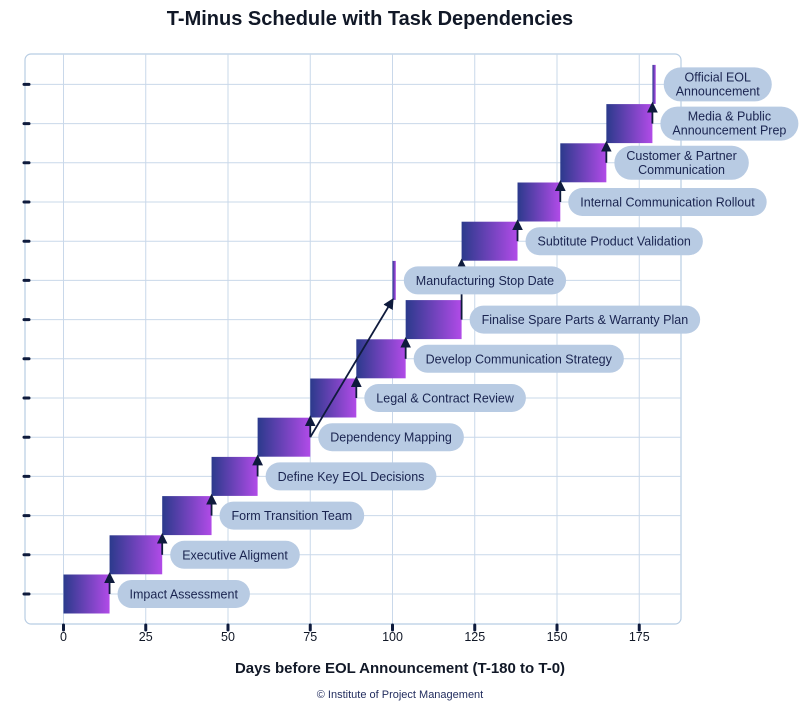 The height and width of the screenshot is (722, 800). I want to click on task-label: Legal & Contract Review, so click(445, 398).